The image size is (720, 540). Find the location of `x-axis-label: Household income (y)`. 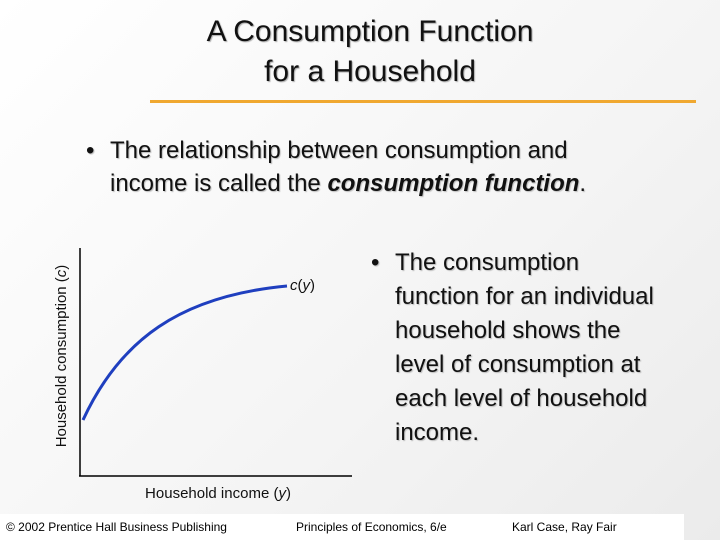

x-axis-label: Household income (y) is located at coordinates (218, 493).